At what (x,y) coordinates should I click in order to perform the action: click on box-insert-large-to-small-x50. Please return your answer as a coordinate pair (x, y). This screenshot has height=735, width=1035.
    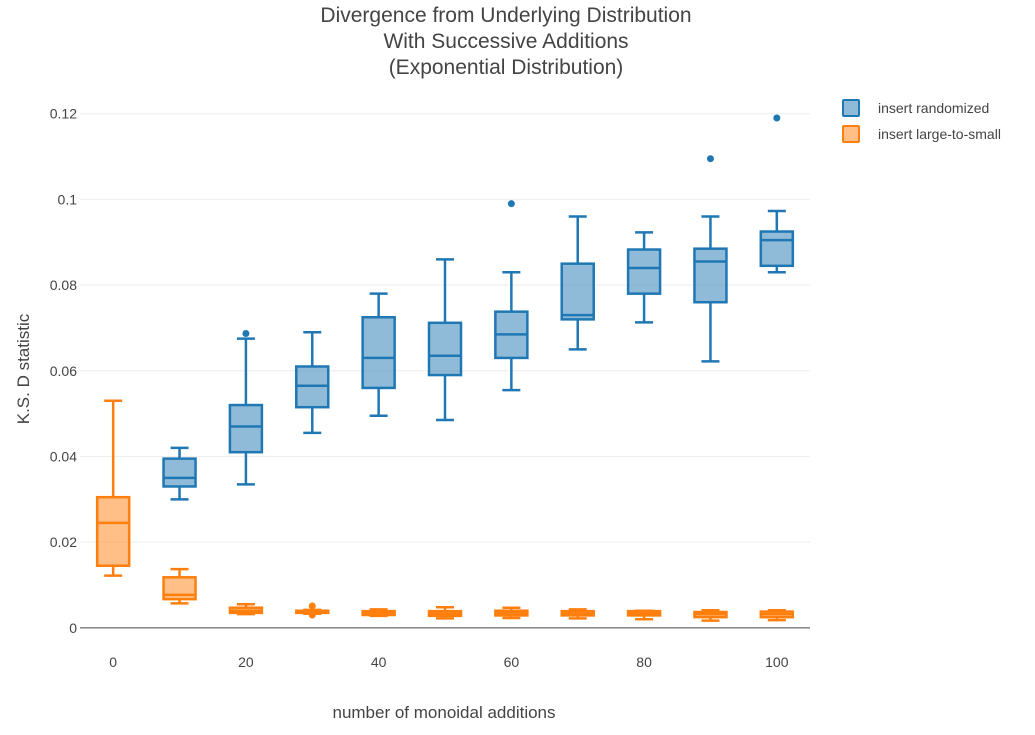
    Looking at the image, I should click on (445, 613).